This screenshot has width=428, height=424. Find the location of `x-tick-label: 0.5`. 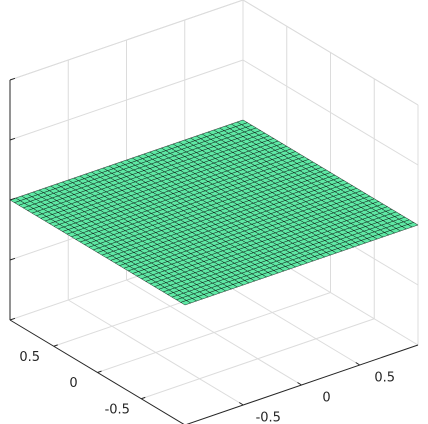

x-tick-label: 0.5 is located at coordinates (384, 378).